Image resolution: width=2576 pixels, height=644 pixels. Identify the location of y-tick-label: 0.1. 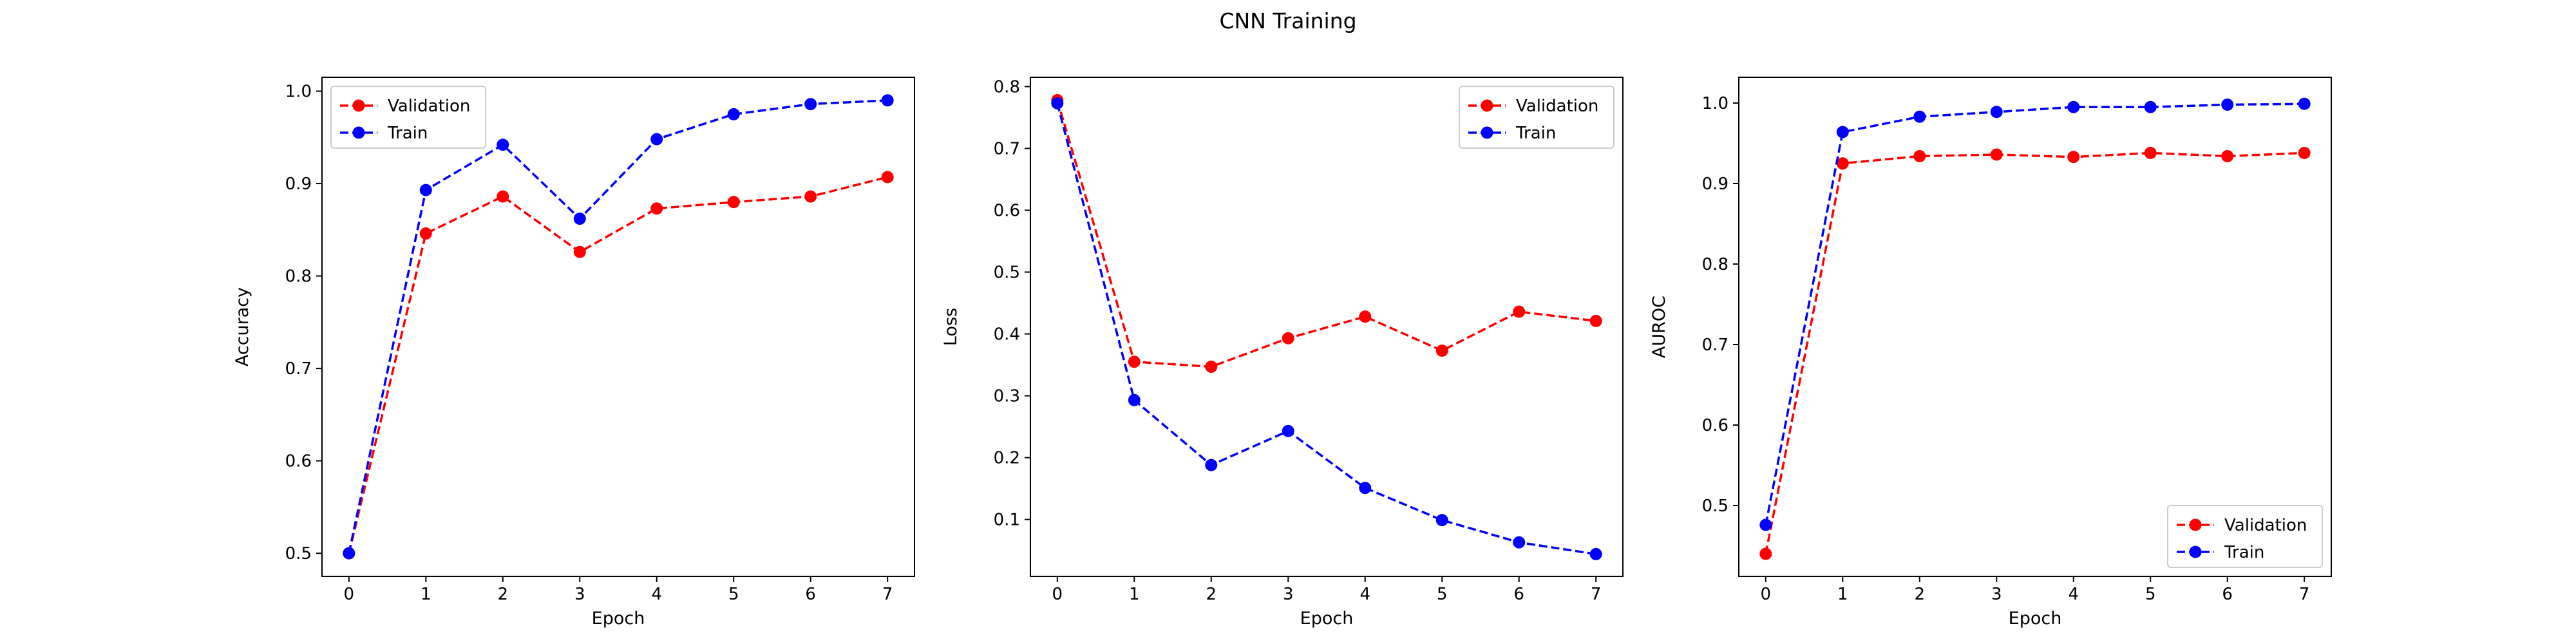
(1007, 521).